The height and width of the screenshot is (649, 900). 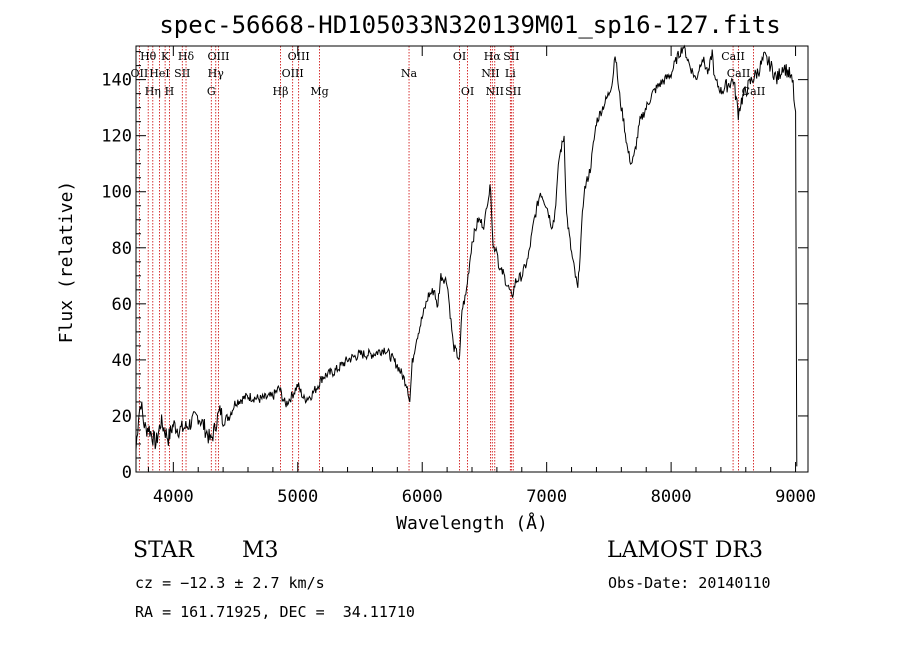 I want to click on spectral-line-label: Hδ, so click(x=186, y=56).